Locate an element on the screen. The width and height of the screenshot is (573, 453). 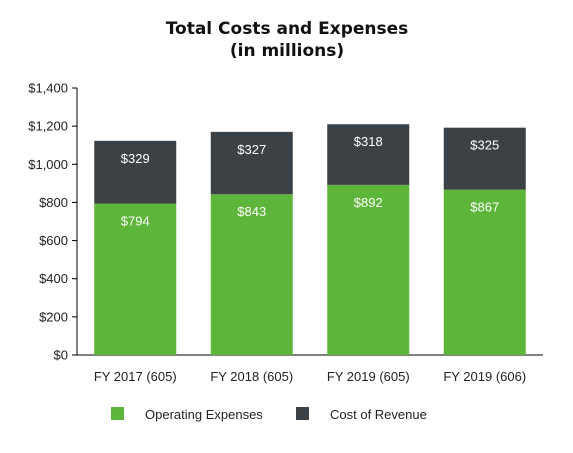
data-label: $892 is located at coordinates (368, 202).